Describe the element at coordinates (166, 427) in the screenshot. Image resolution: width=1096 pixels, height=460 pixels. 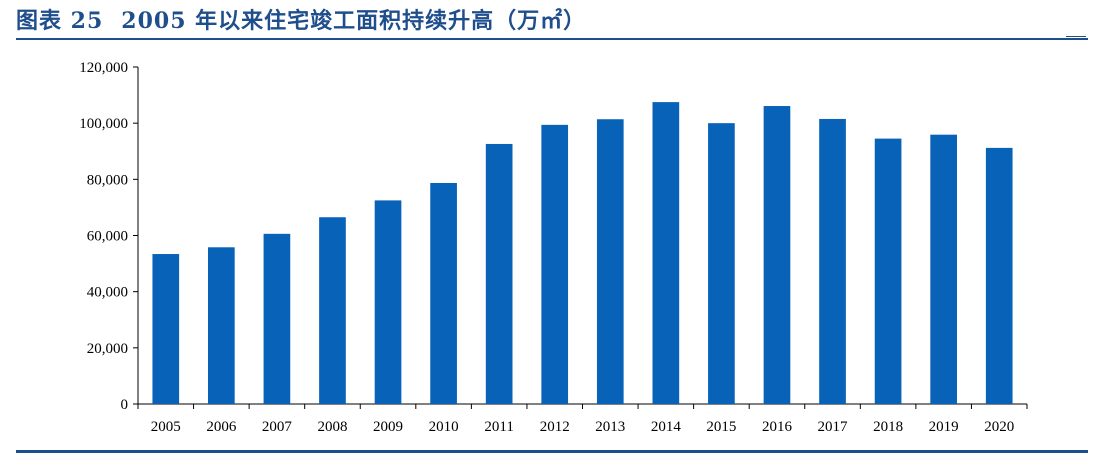
I see `x-tick-label: 2005` at that location.